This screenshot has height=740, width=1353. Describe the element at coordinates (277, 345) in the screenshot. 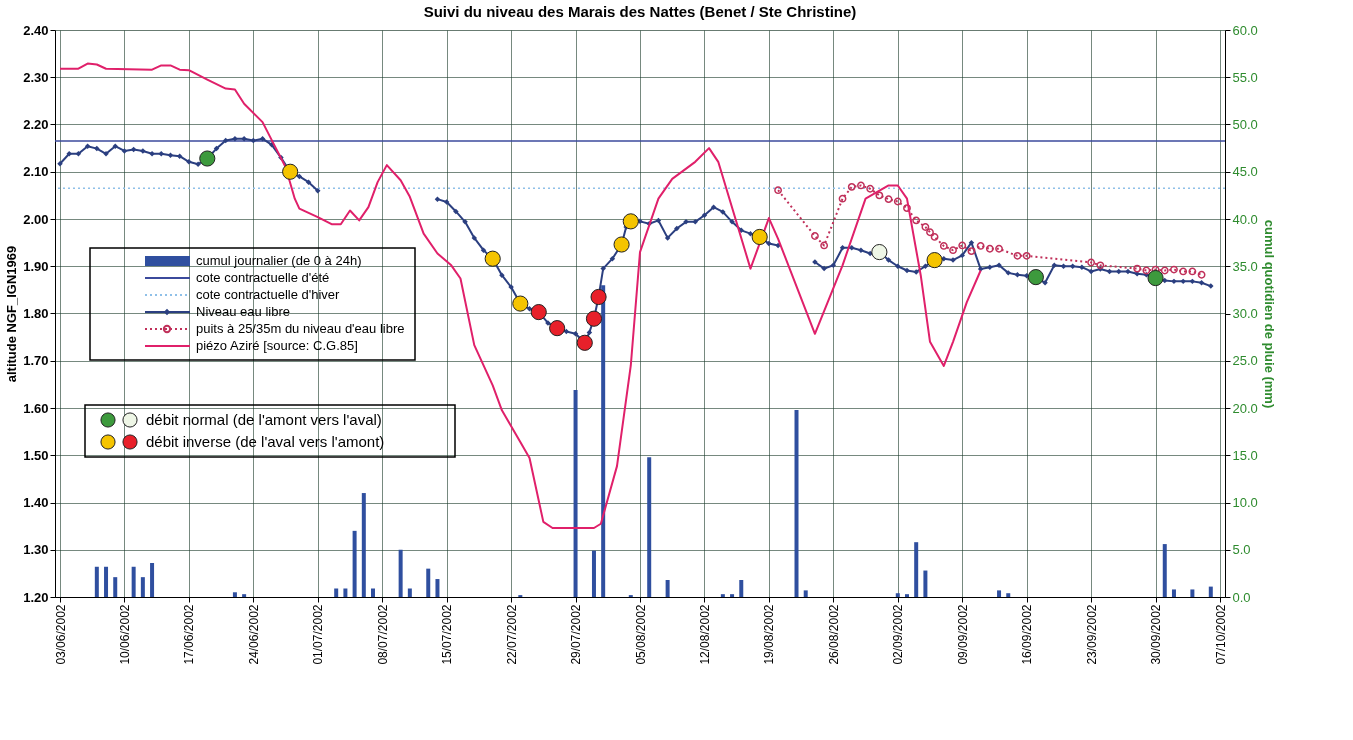

I see `legend-label: piézo Aziré [source: C.G.85]` at that location.